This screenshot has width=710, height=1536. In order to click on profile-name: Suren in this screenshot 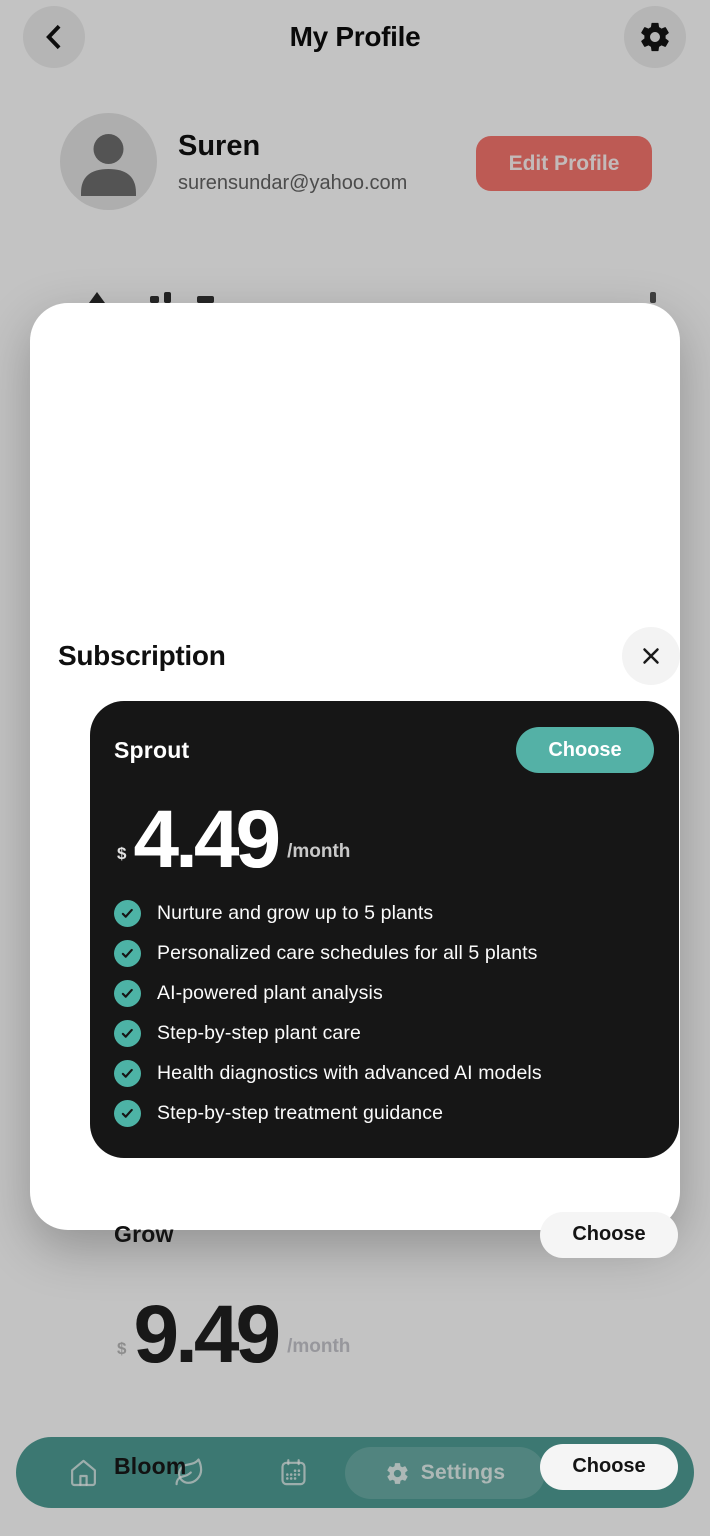, I will do `click(219, 146)`.